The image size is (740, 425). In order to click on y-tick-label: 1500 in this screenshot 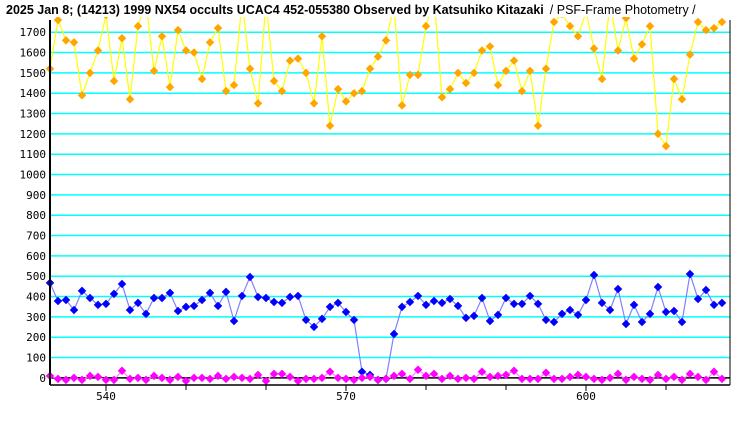, I will do `click(33, 73)`.